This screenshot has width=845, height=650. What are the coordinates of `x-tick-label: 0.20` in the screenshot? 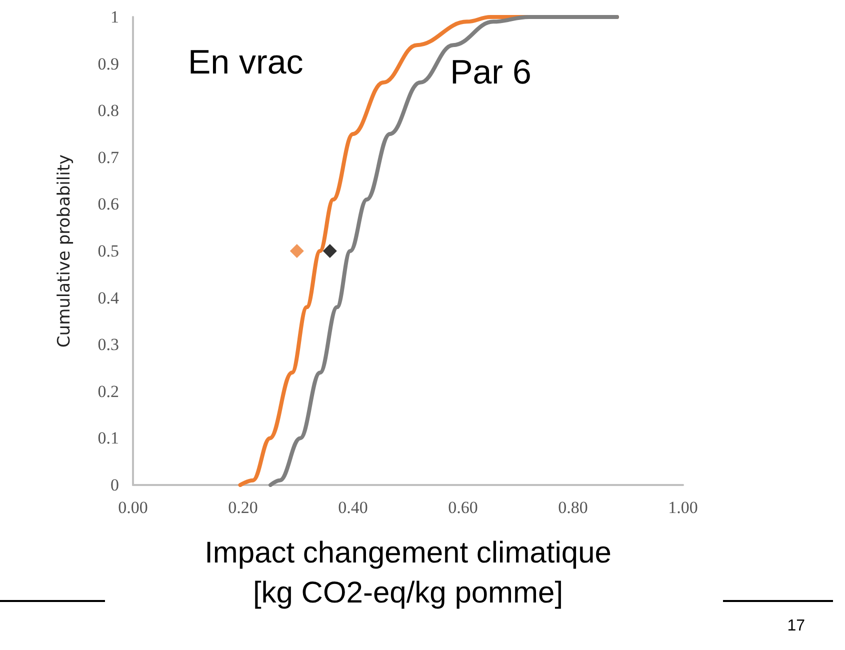 It's located at (243, 507).